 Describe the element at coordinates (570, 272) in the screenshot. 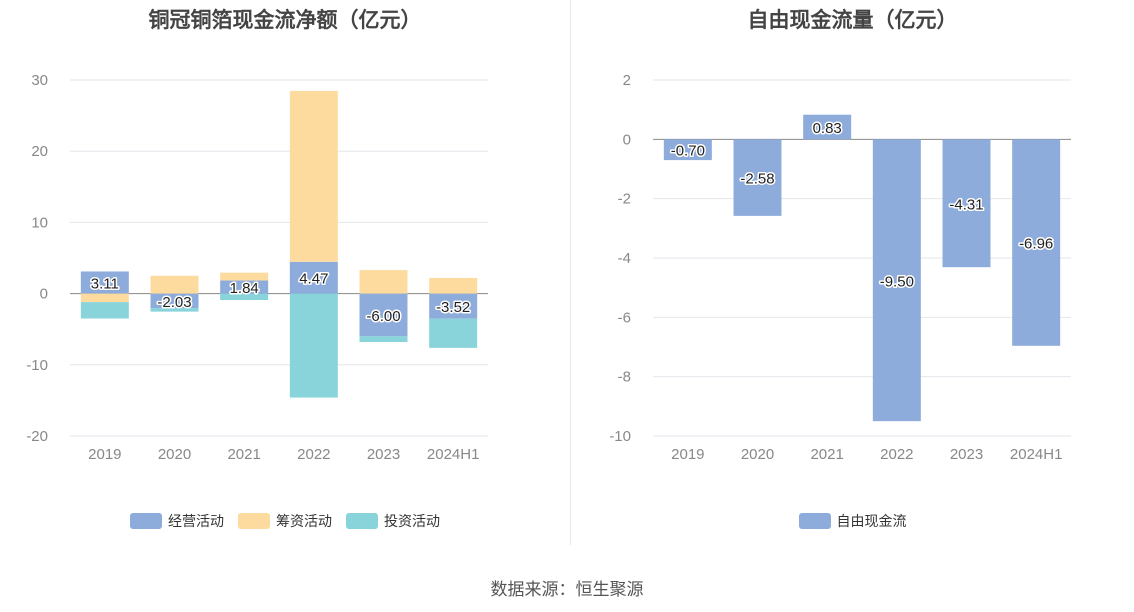

I see `panel-divider` at that location.